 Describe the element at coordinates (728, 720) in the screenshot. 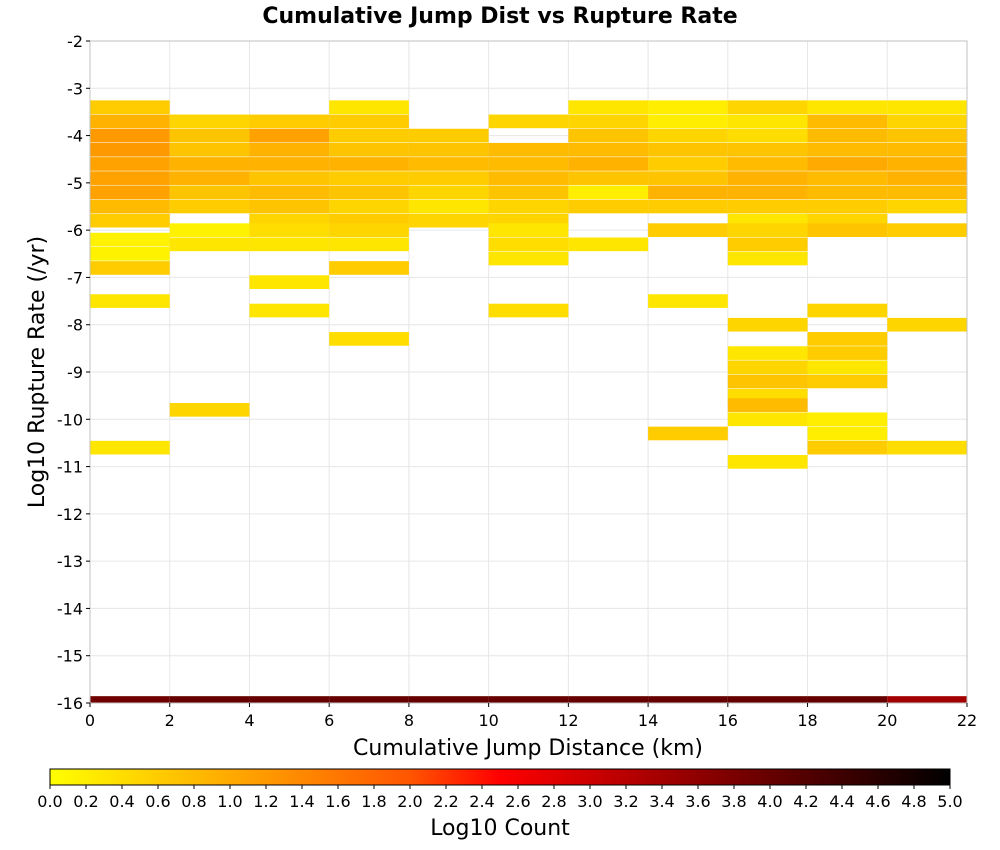

I see `x-tick-label: 16` at that location.